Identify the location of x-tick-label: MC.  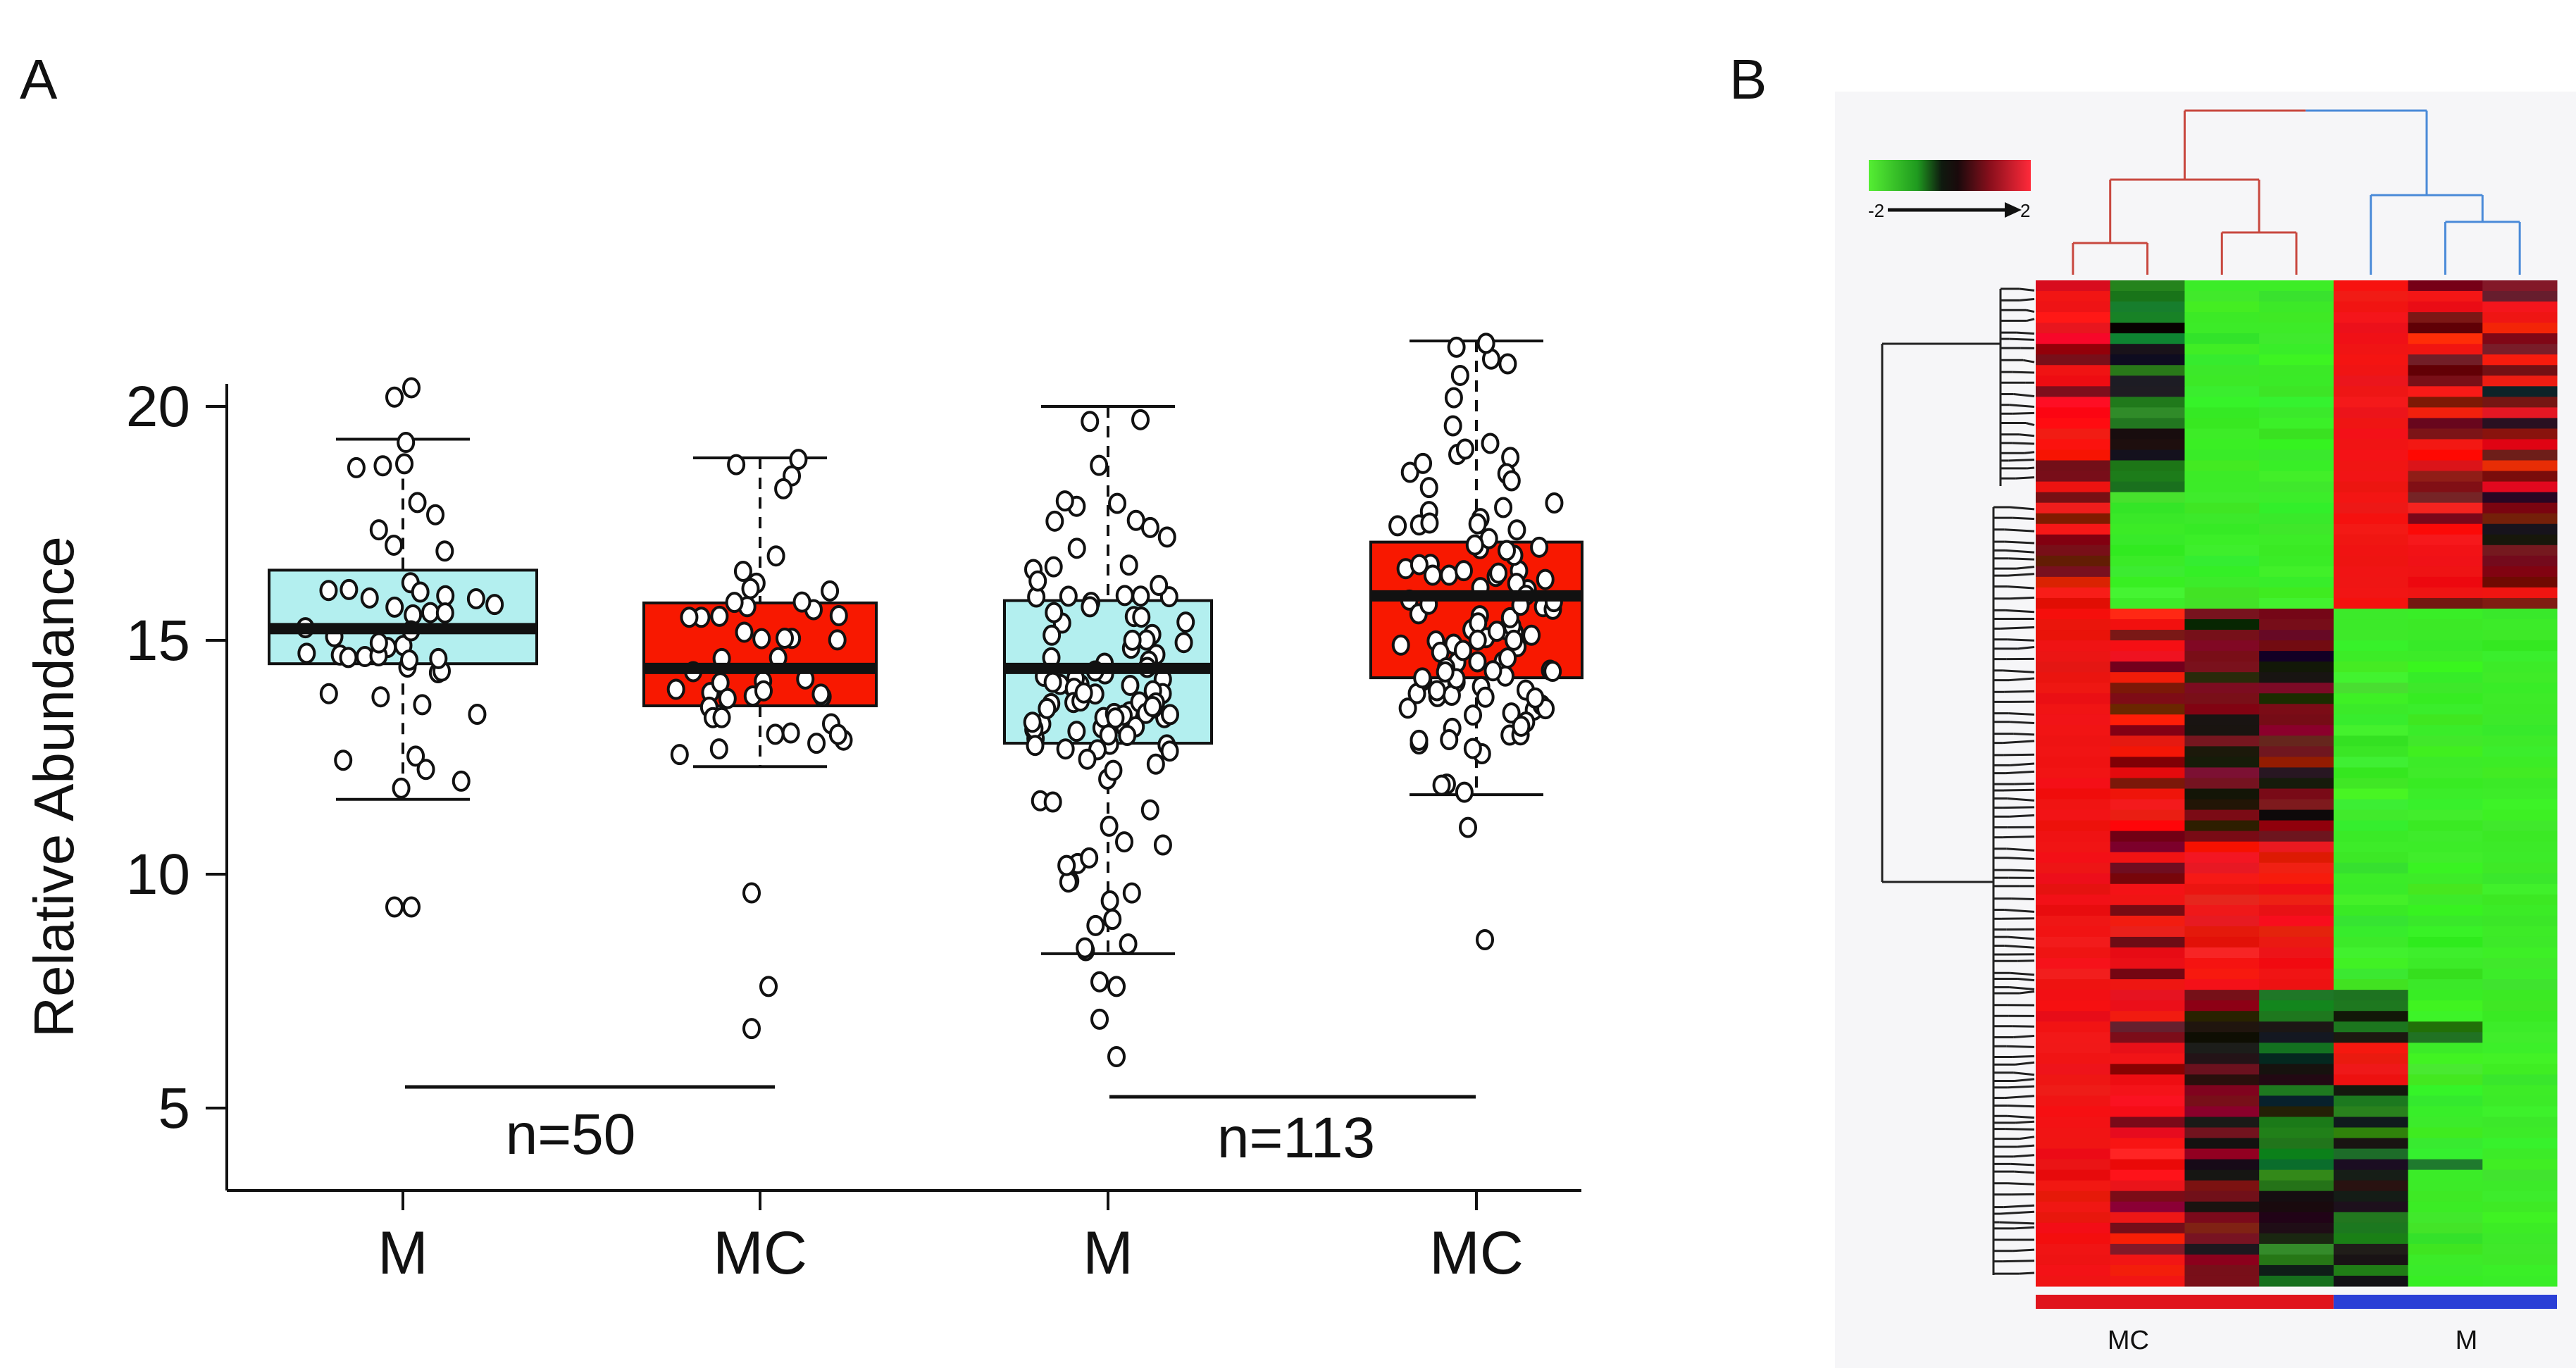
(1476, 1253).